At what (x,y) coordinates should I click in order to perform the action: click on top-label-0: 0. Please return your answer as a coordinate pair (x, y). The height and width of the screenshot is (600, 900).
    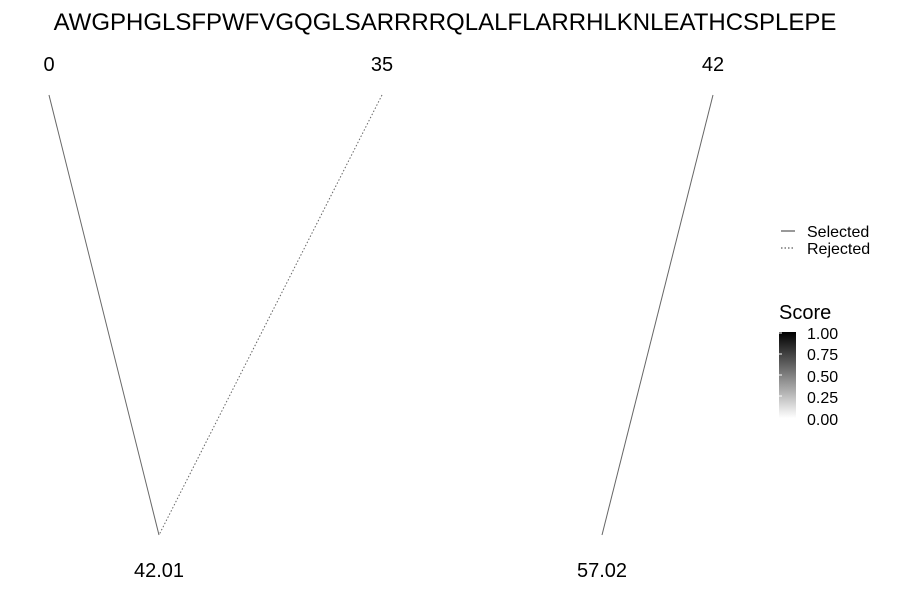
    Looking at the image, I should click on (48, 65).